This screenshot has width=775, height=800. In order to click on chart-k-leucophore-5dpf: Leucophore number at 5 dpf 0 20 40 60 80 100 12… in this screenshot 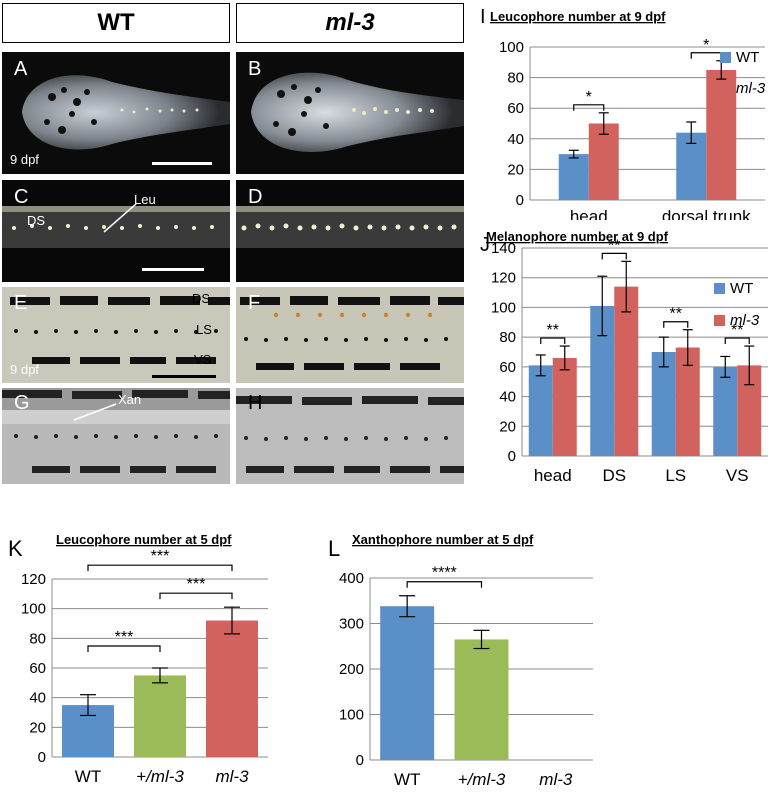, I will do `click(144, 659)`.